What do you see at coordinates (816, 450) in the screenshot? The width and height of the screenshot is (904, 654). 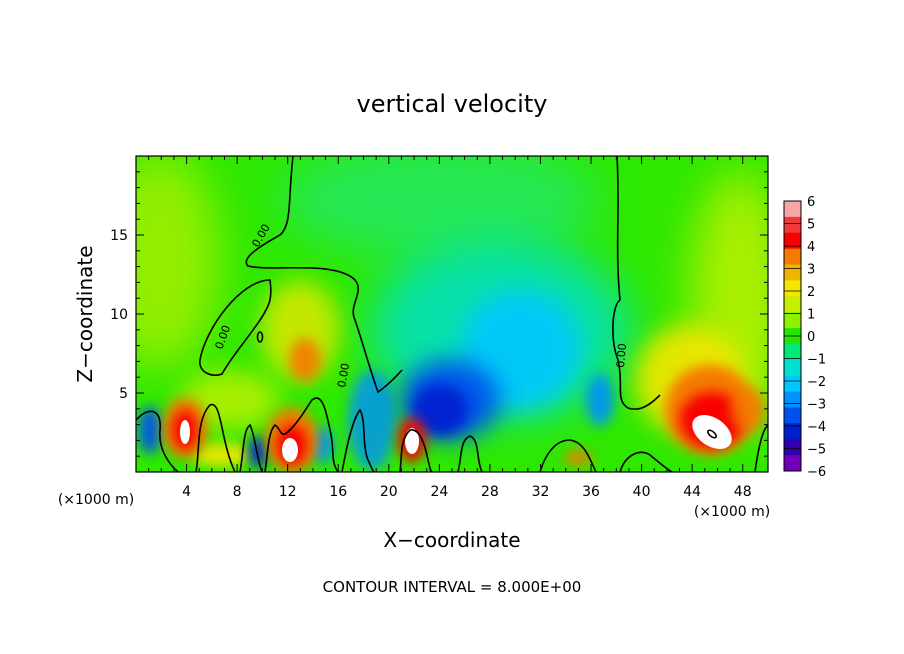 I see `colorbar-tick-label: −5` at bounding box center [816, 450].